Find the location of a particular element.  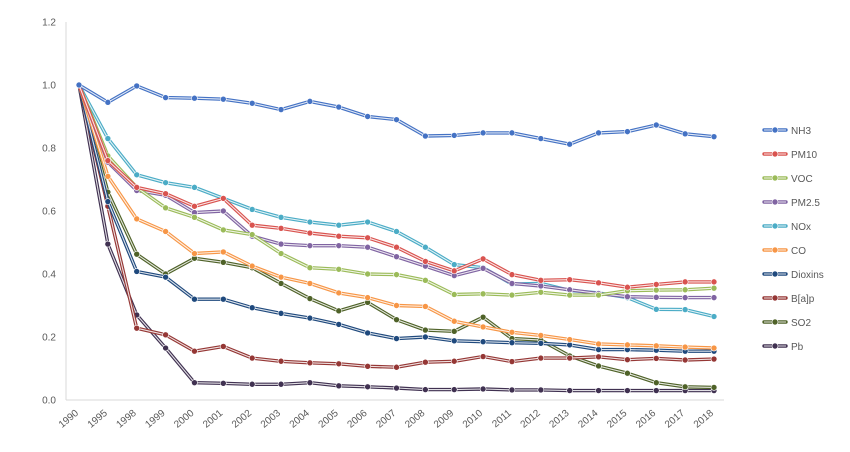

x-tick-label: 2001 is located at coordinates (213, 419).